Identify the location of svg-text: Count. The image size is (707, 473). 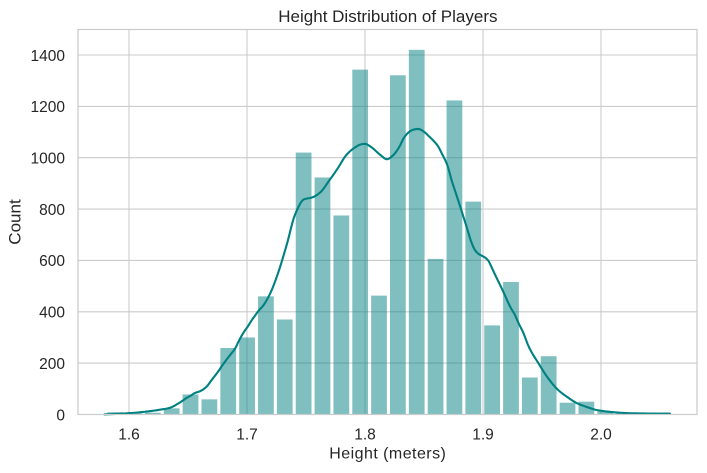
(15, 222).